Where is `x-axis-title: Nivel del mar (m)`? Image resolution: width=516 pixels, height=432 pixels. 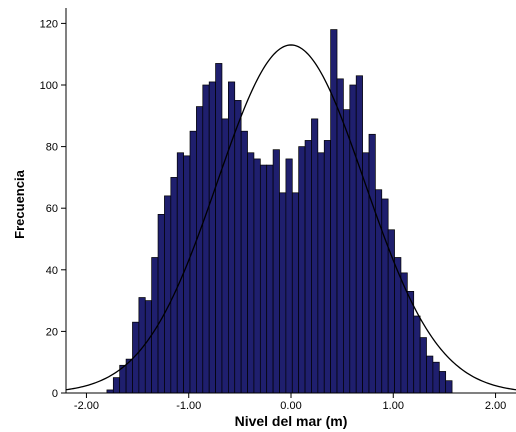 x-axis-title: Nivel del mar (m) is located at coordinates (291, 421).